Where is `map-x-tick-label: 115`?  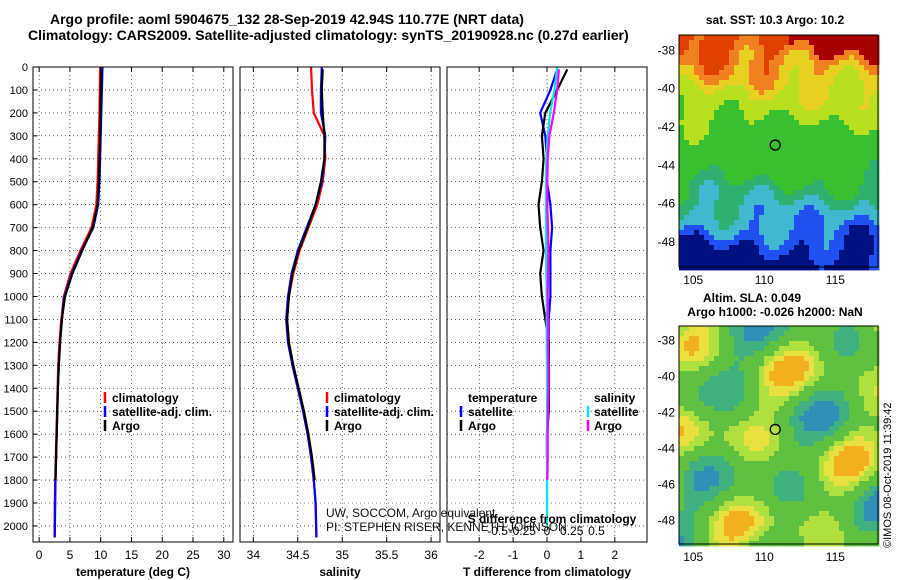
map-x-tick-label: 115 is located at coordinates (835, 557).